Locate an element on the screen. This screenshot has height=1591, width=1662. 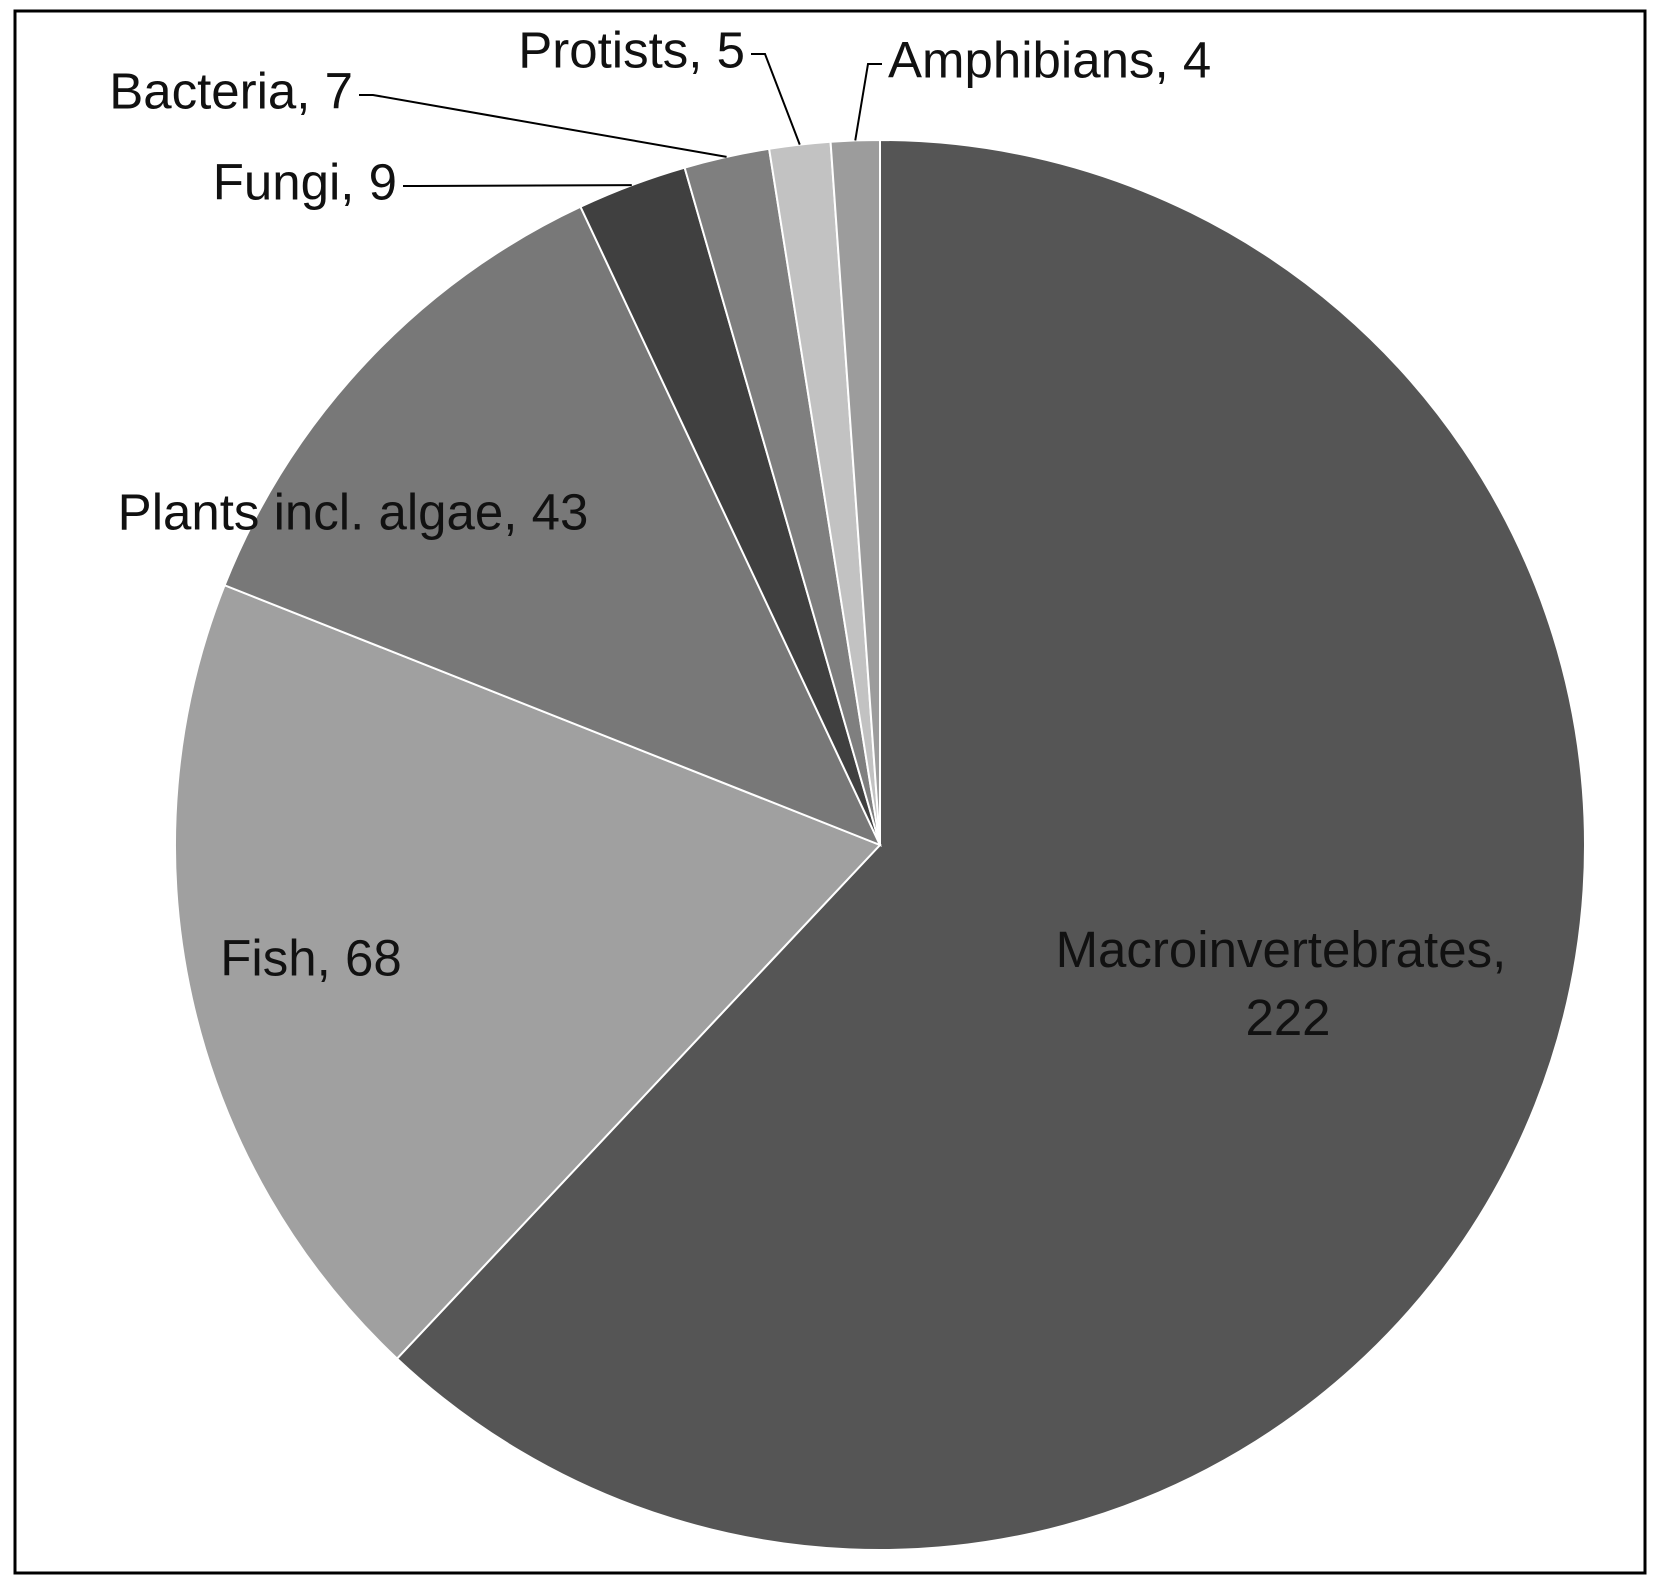
data-label: Fungi, 9 is located at coordinates (305, 181).